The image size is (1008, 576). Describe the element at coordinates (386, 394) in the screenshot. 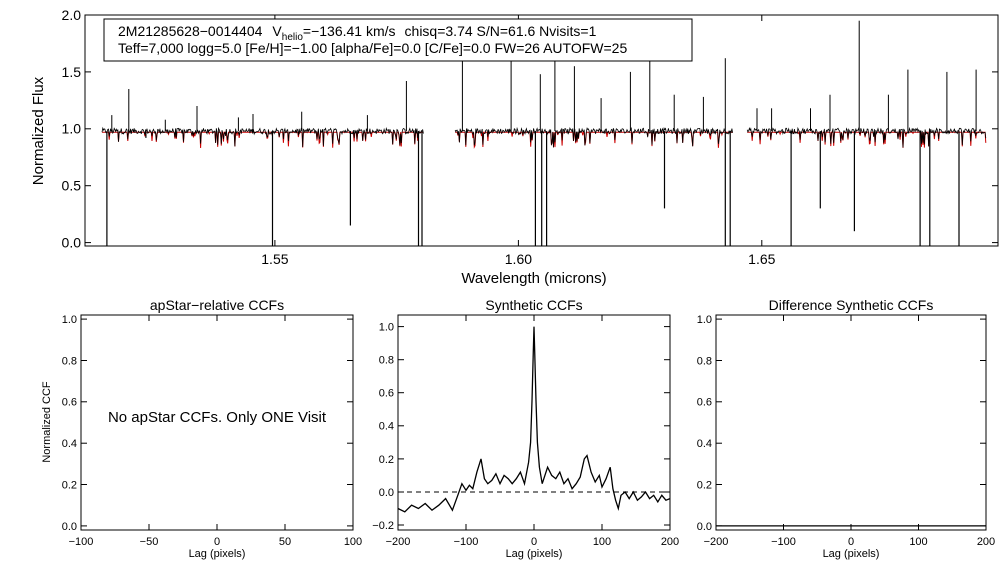

I see `synthetic-ccf-y-tick-label: 0.6` at that location.